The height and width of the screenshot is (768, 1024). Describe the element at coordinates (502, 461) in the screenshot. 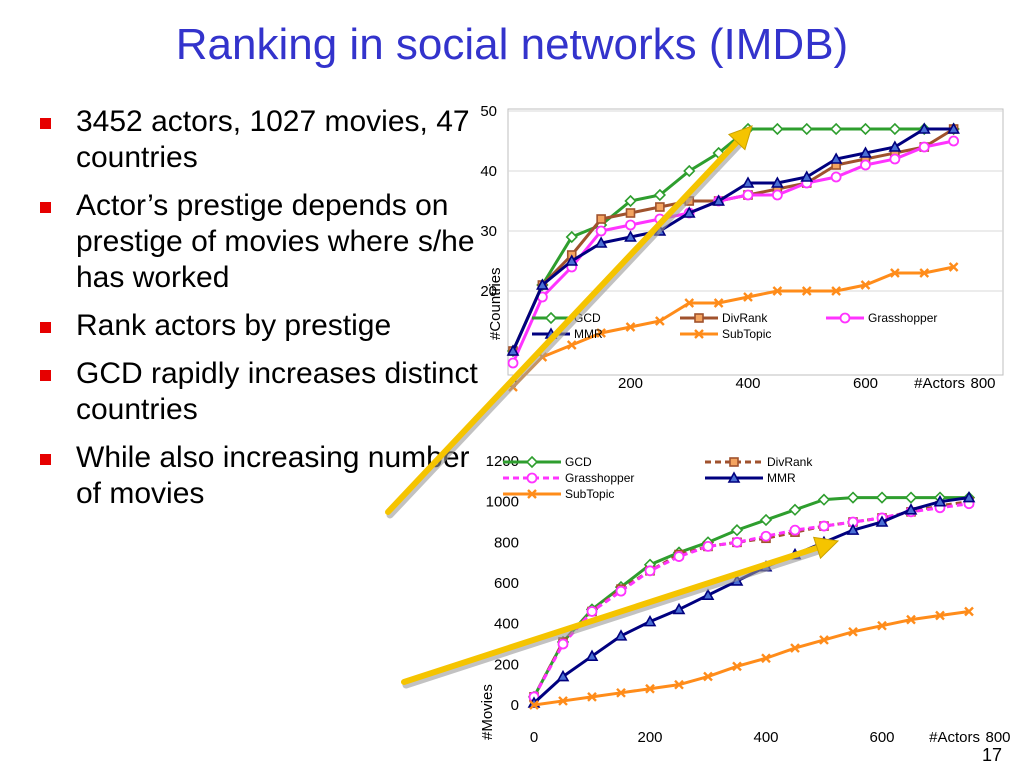

I see `y-tick-label: 1200` at that location.